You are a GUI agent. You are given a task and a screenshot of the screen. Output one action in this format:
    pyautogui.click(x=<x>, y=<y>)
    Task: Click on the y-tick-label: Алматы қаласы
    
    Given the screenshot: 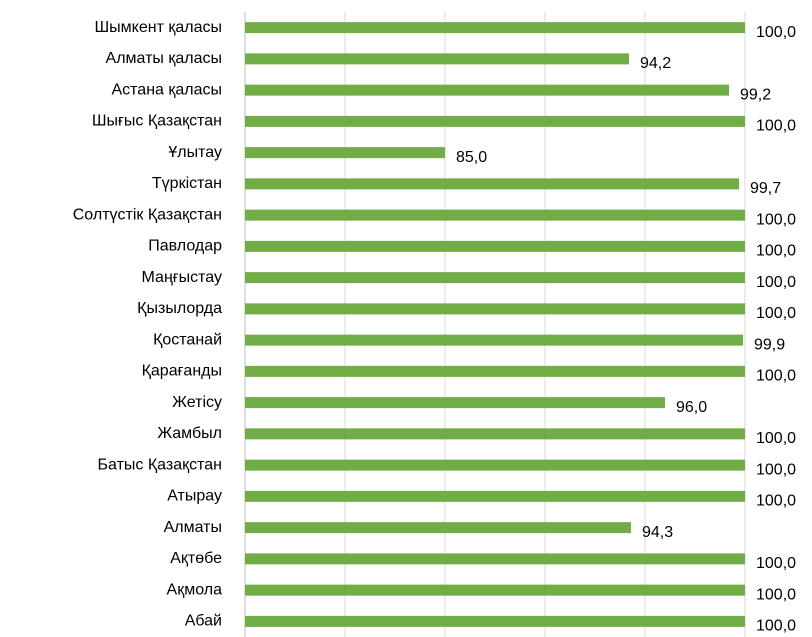 What is the action you would take?
    pyautogui.click(x=164, y=58)
    